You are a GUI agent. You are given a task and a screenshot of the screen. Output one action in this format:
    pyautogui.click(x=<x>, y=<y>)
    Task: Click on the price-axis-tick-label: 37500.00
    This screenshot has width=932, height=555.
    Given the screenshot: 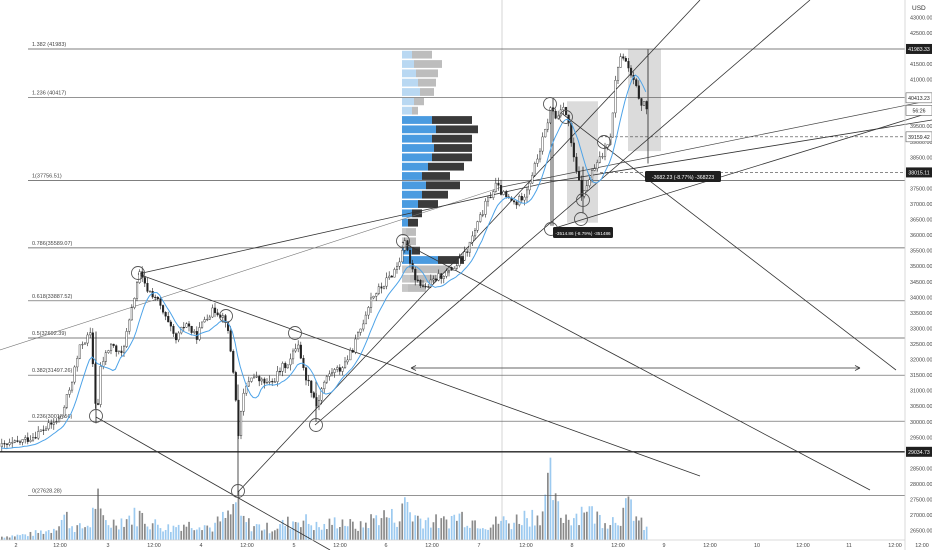 What is the action you would take?
    pyautogui.click(x=921, y=189)
    